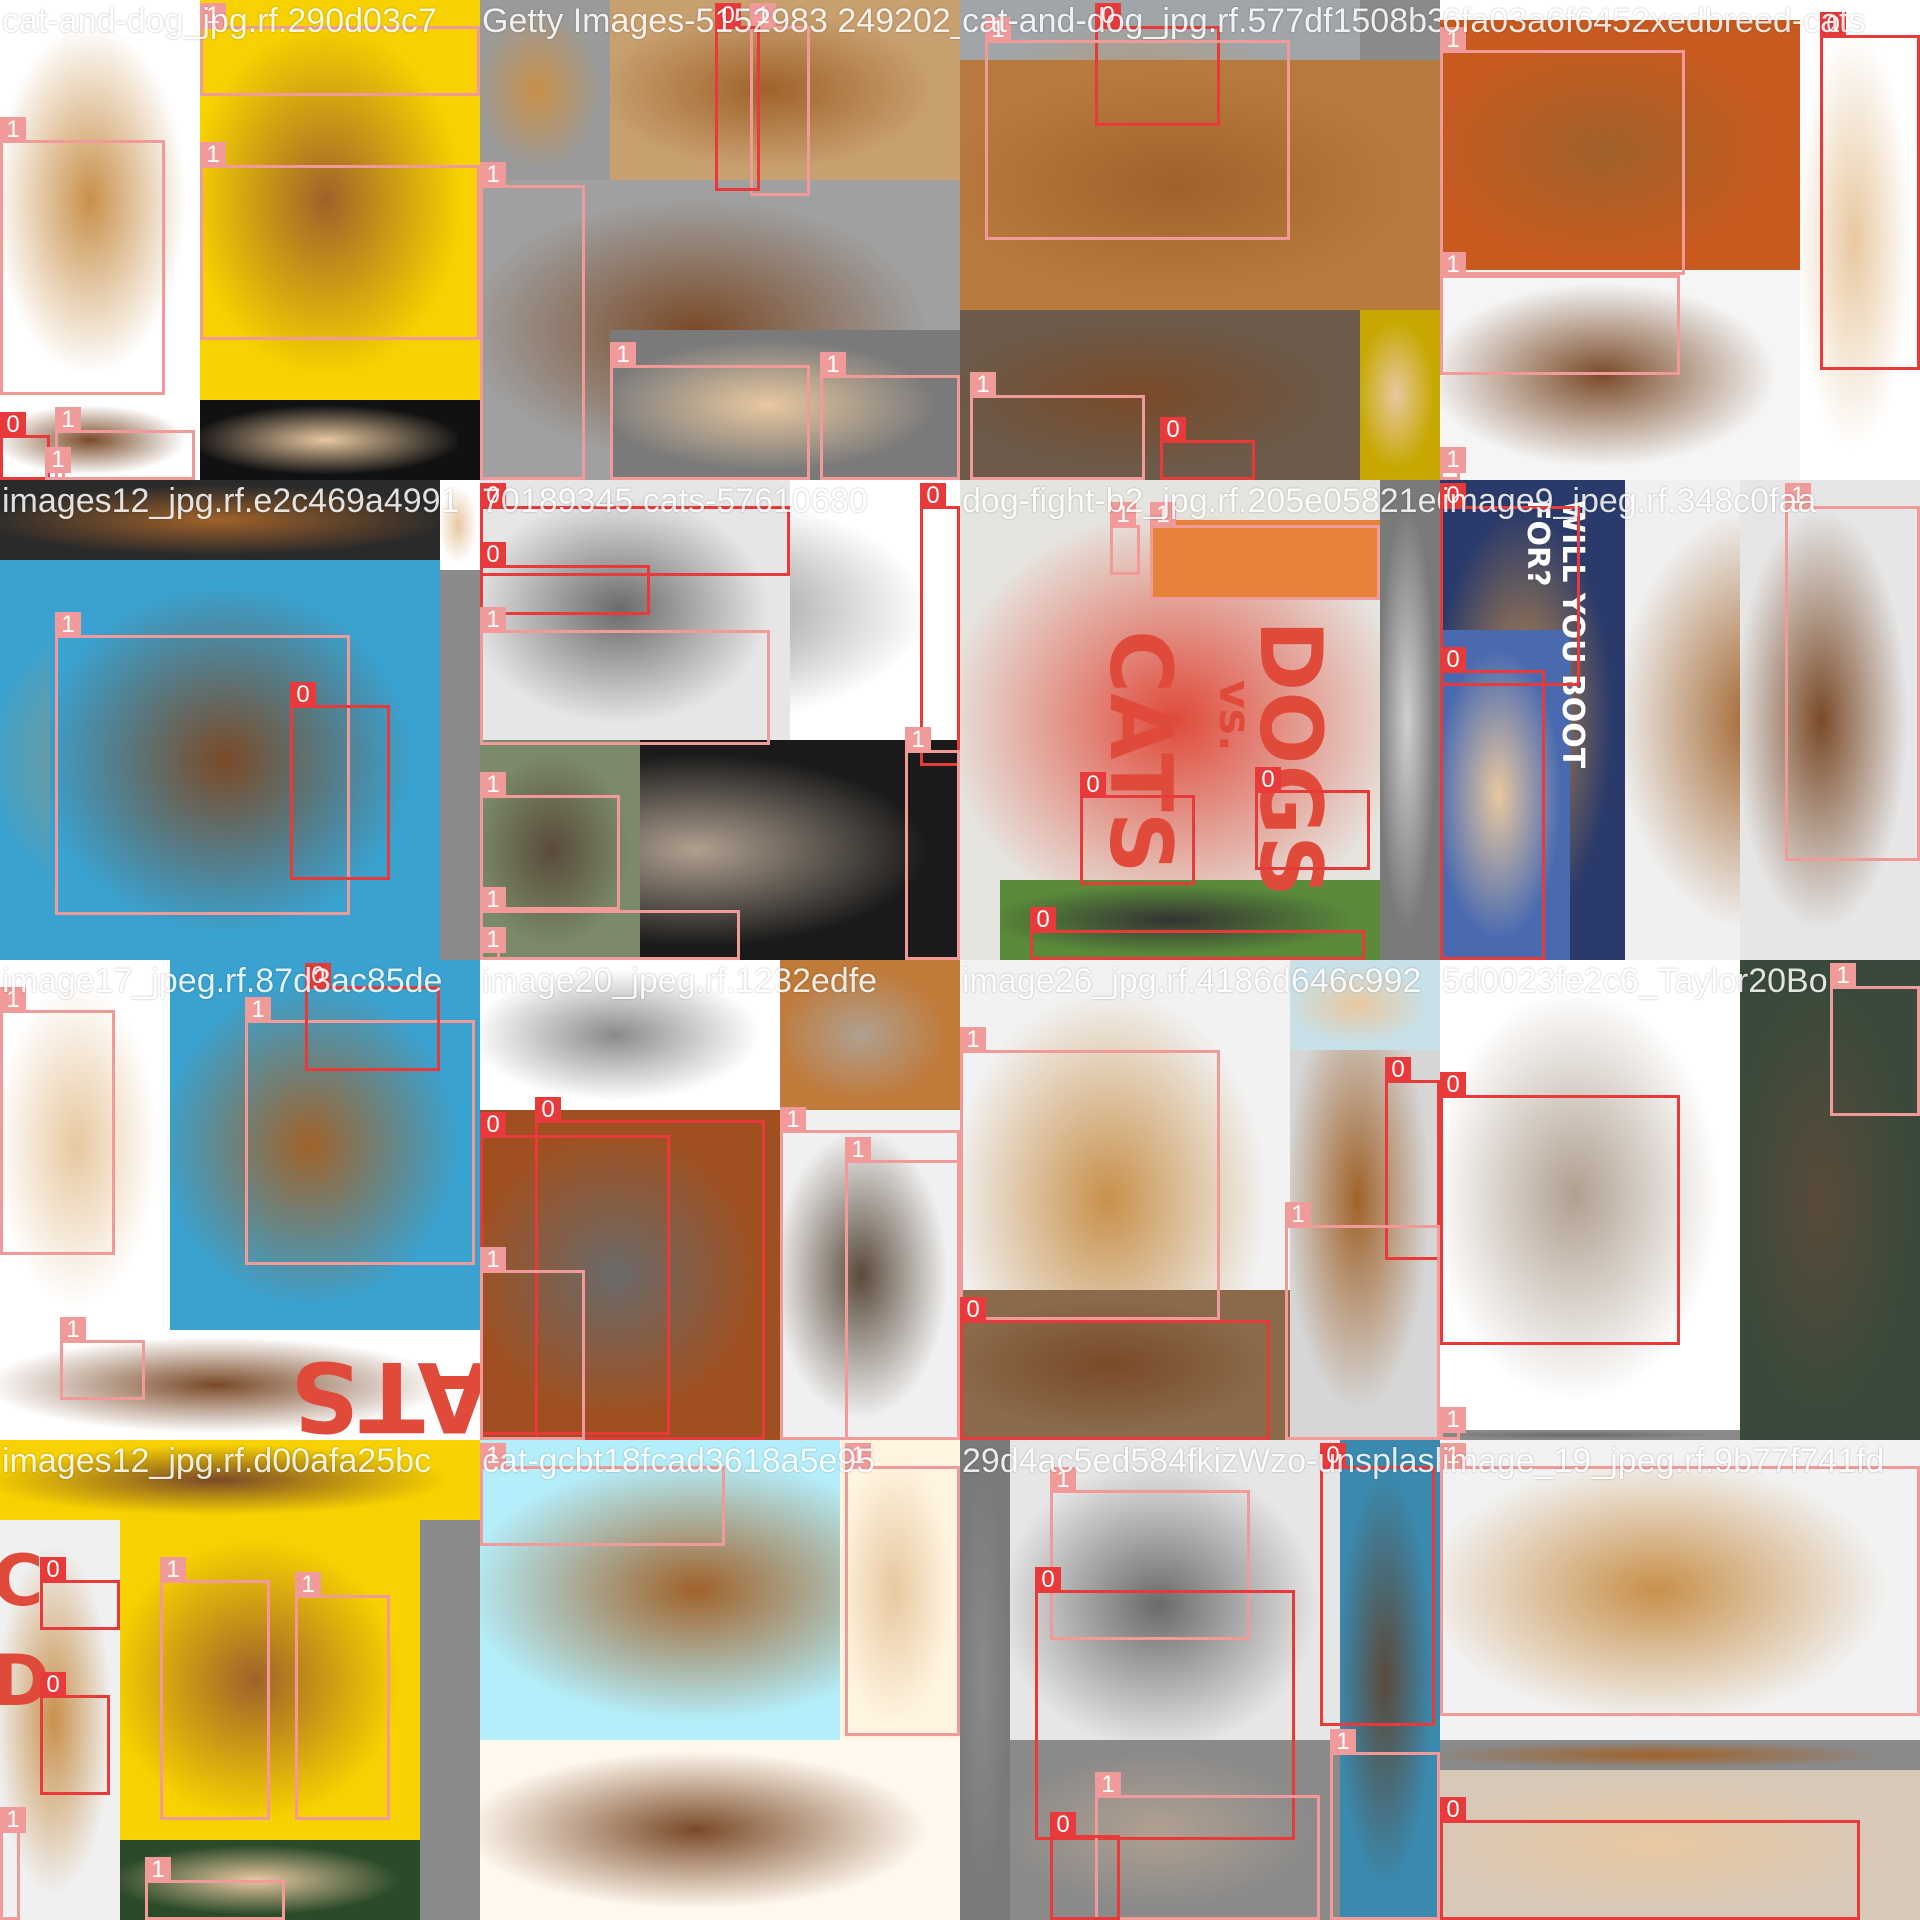 The image size is (1920, 1920). What do you see at coordinates (240, 1680) in the screenshot?
I see `tile-12: C D 0 1 1 0 1 1 images12_jpg.rf.d00afa25bc` at bounding box center [240, 1680].